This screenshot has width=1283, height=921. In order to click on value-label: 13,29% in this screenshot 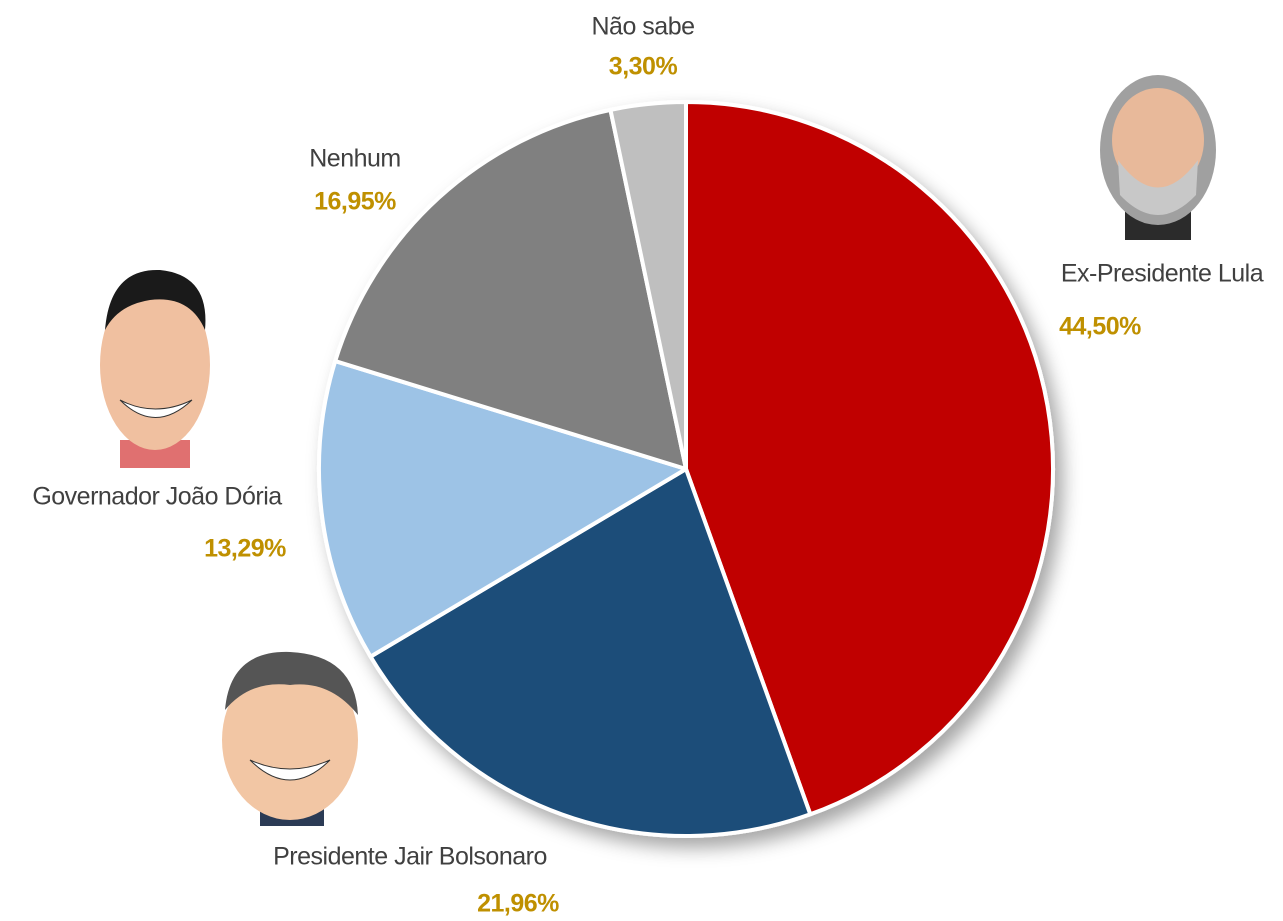, I will do `click(245, 549)`.